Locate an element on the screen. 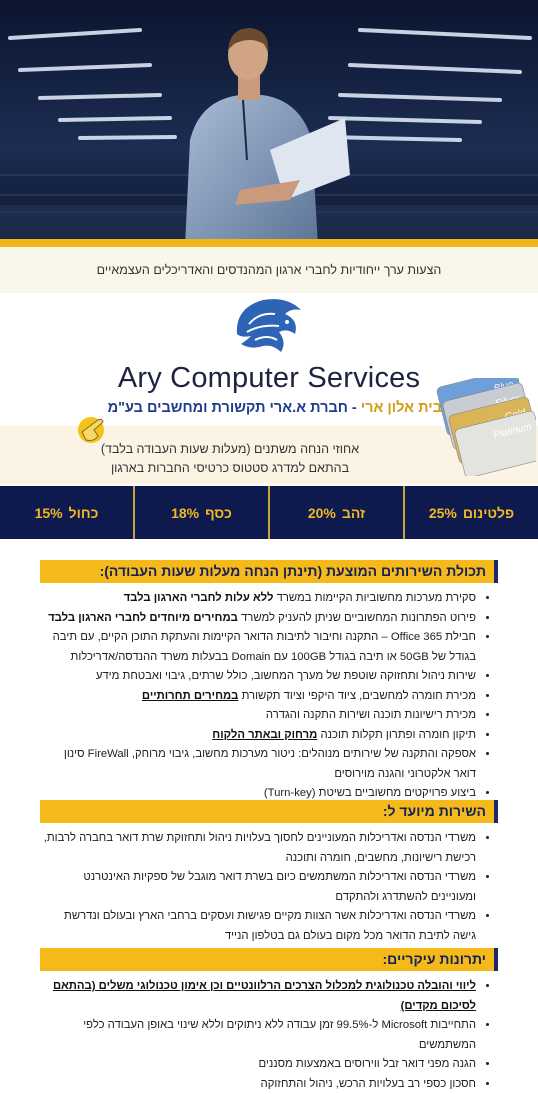  bullet-text: תיקון חומרה ופתרון תקלות תוכנה is located at coordinates (398, 735).